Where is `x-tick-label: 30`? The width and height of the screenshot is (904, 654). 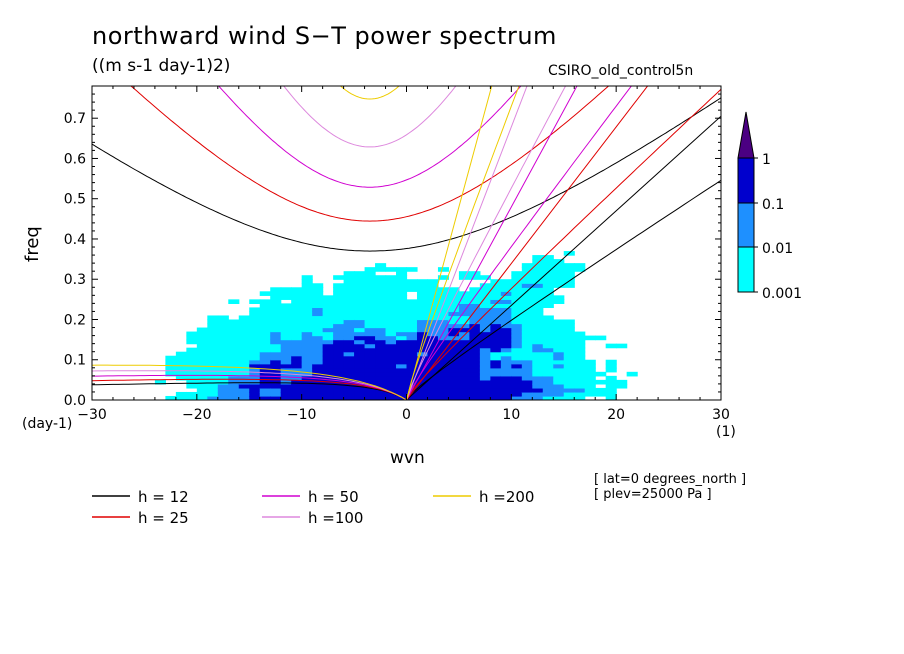
x-tick-label: 30 is located at coordinates (721, 415).